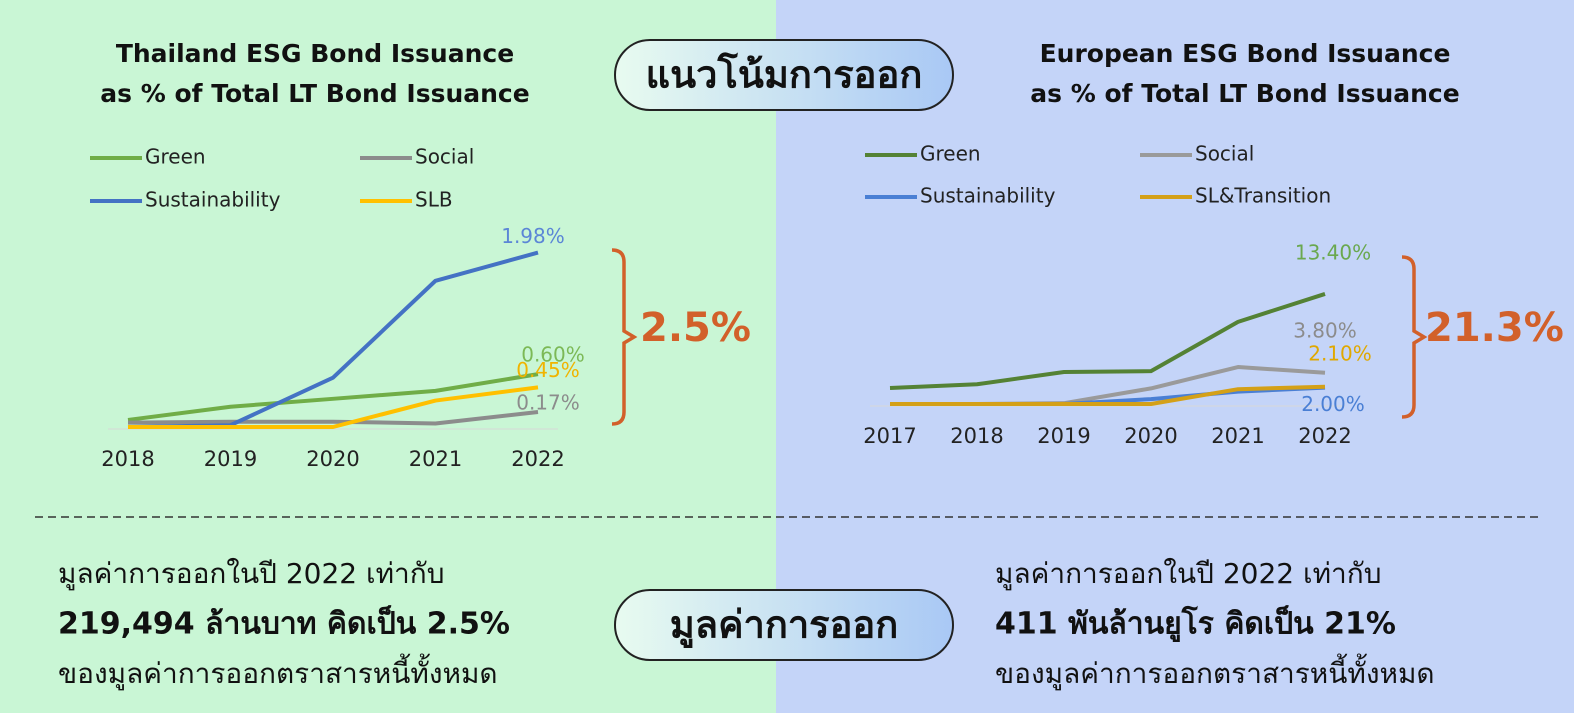 This screenshot has height=713, width=1574. I want to click on pill-label: แนวโน้มการออก, so click(784, 74).